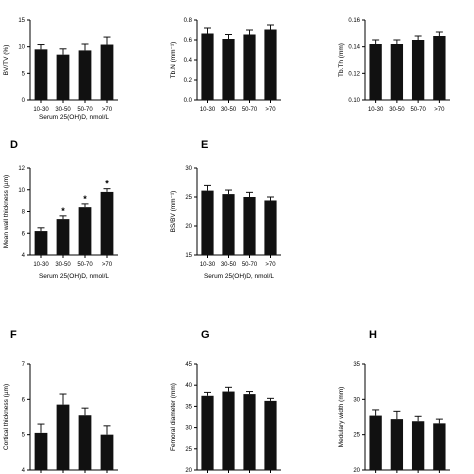  Describe the element at coordinates (21, 21) in the screenshot. I see `chart-1-ytick-label: 15` at that location.